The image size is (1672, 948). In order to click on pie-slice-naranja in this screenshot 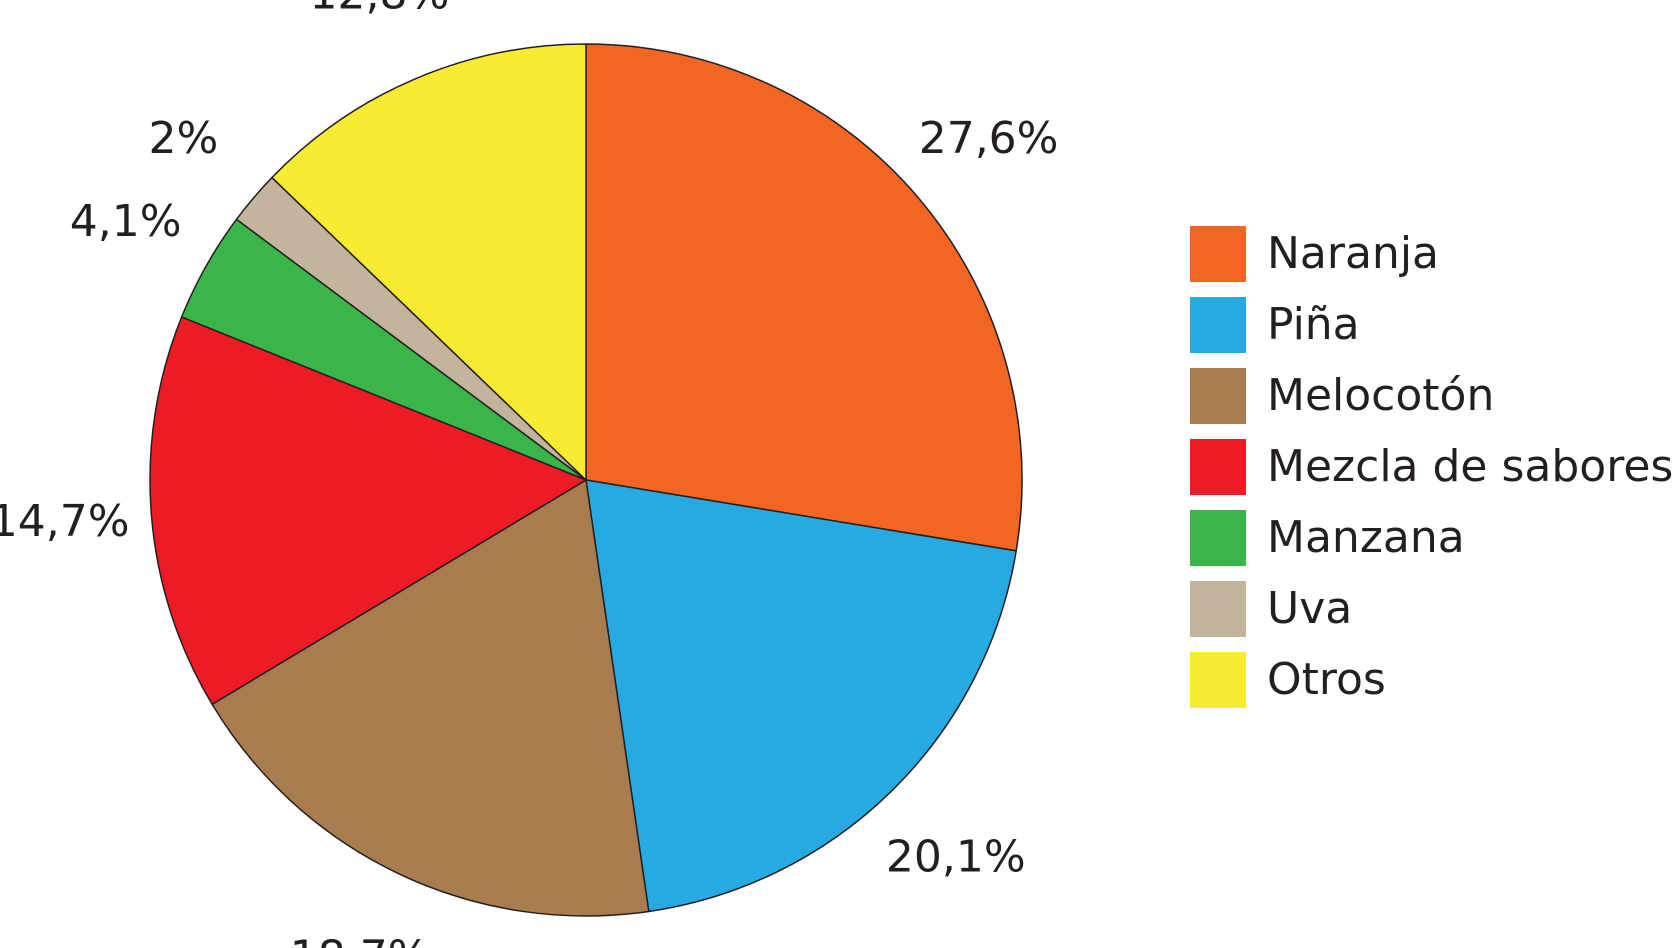, I will do `click(804, 297)`.